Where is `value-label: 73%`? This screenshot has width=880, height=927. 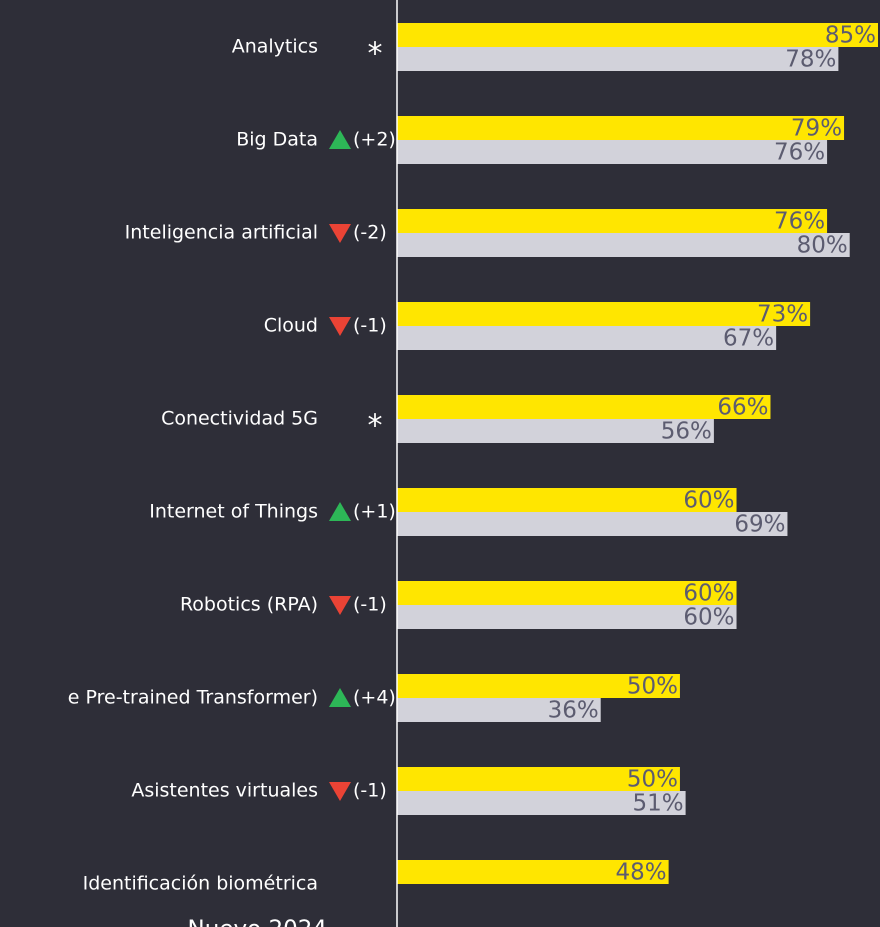 value-label: 73% is located at coordinates (782, 315).